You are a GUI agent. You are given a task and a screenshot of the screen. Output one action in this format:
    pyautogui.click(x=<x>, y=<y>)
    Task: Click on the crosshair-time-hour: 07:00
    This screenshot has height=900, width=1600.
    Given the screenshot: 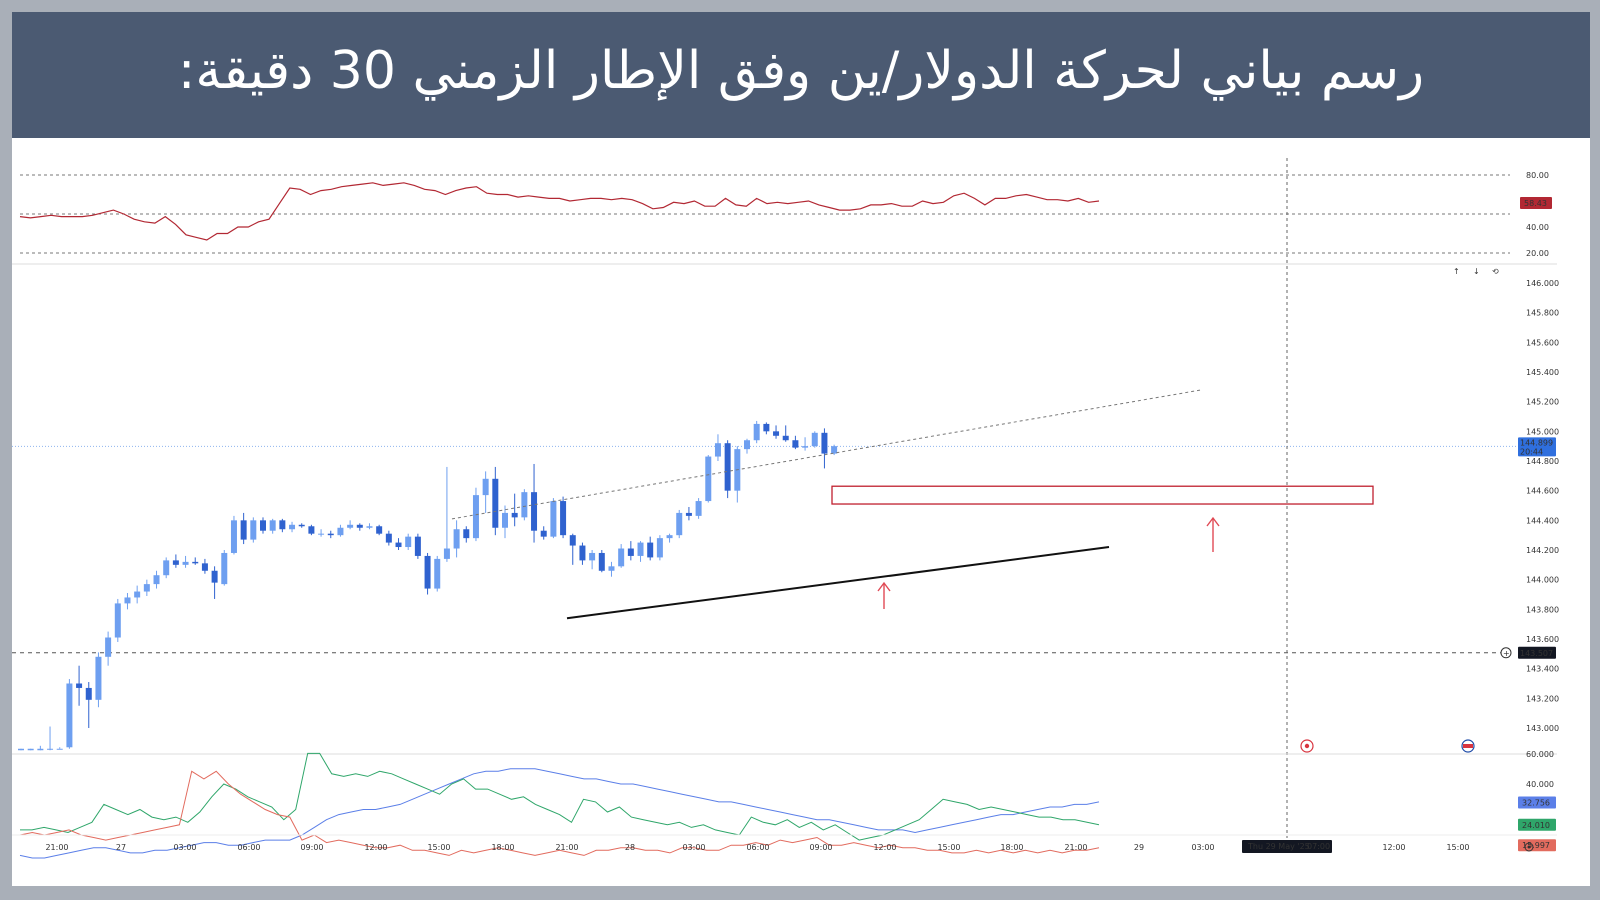 What is the action you would take?
    pyautogui.click(x=1318, y=846)
    